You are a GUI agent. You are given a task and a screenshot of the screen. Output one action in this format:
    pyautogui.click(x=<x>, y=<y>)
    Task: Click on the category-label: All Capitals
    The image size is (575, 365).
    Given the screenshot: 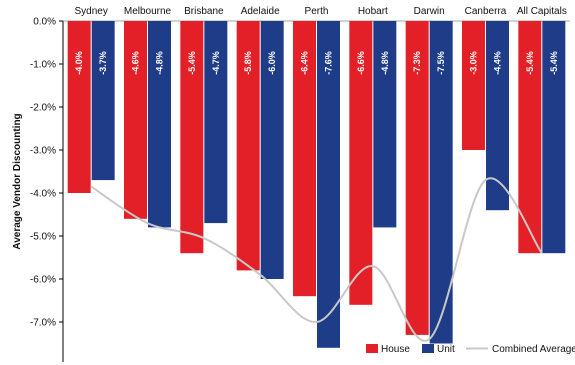 What is the action you would take?
    pyautogui.click(x=542, y=11)
    